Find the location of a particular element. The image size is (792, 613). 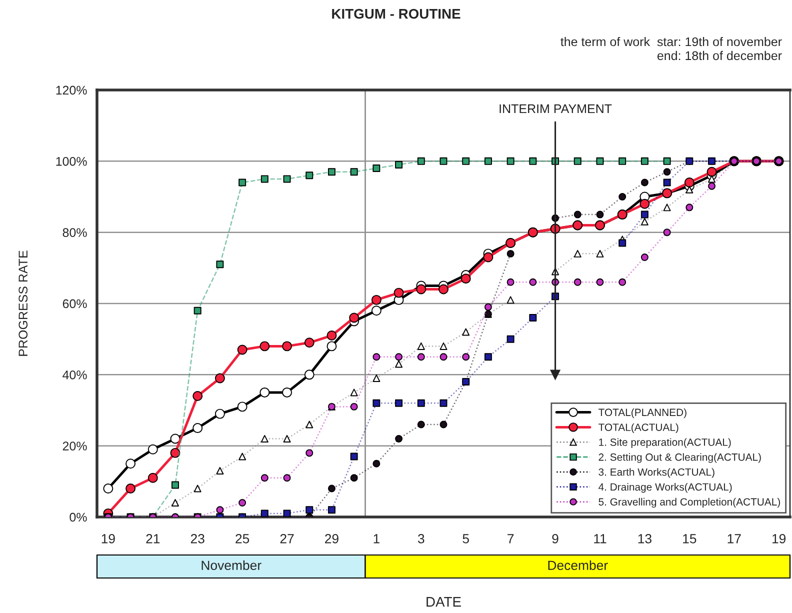

y-axis-title: PROGRESS RATE is located at coordinates (23, 303).